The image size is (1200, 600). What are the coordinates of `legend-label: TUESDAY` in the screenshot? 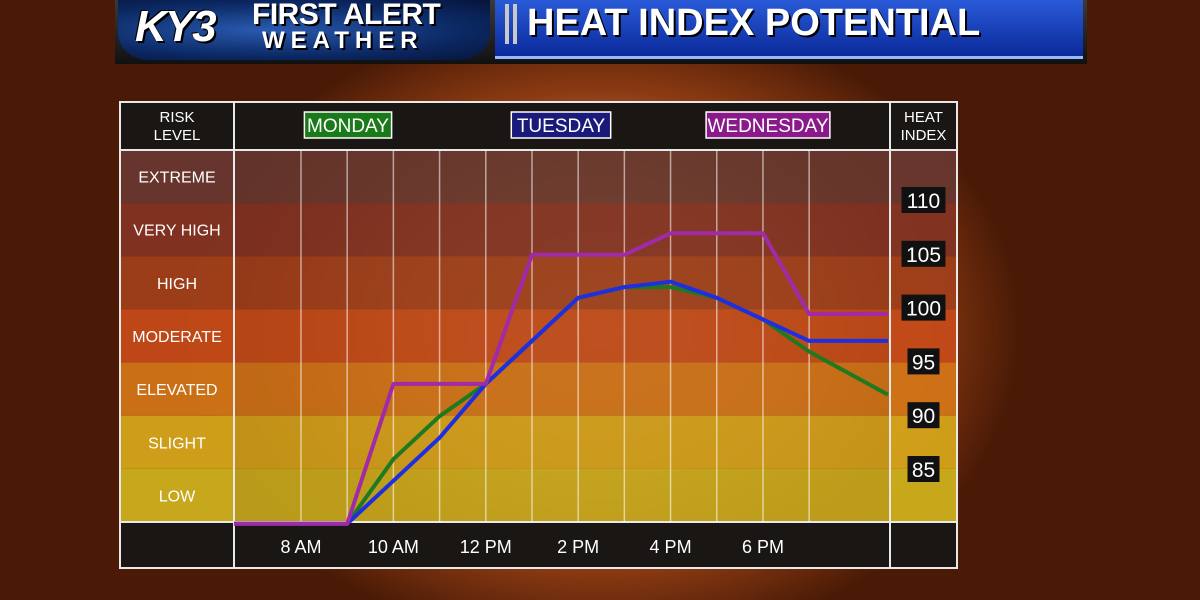 It's located at (561, 126).